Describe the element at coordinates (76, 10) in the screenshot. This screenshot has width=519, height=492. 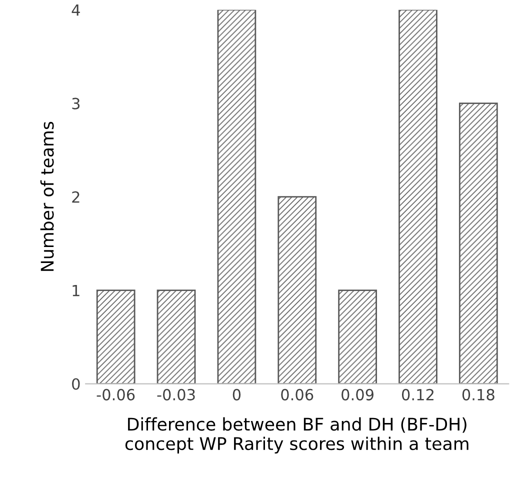
I see `y-tick-label: 4` at that location.